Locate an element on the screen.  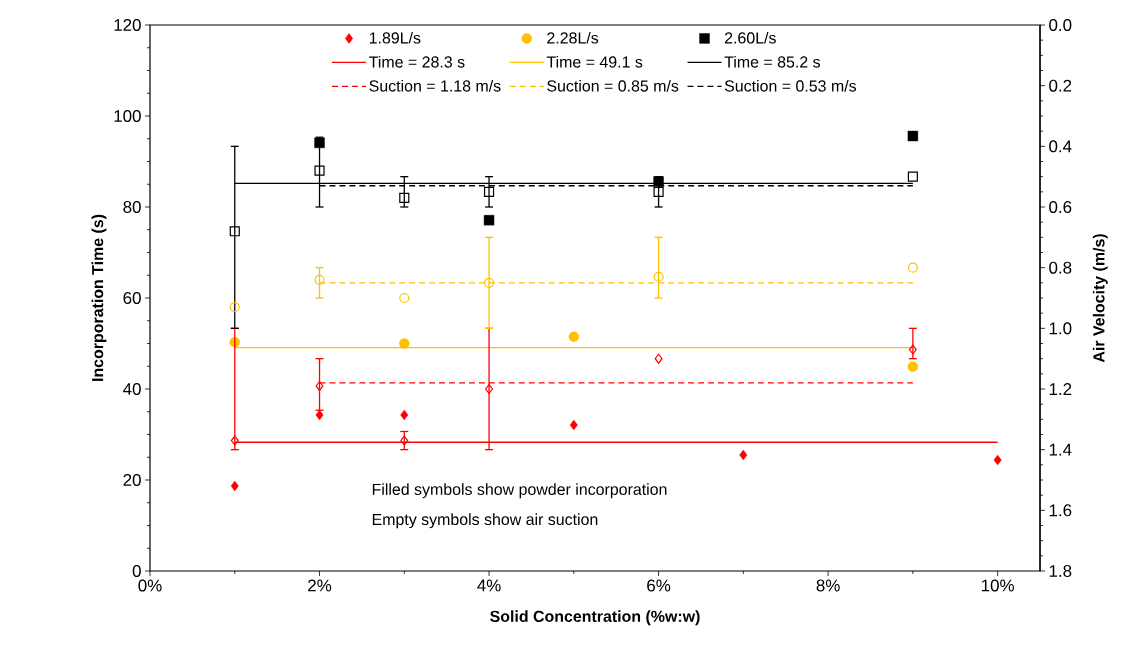
y2-tick-label: 1.6 is located at coordinates (1060, 510).